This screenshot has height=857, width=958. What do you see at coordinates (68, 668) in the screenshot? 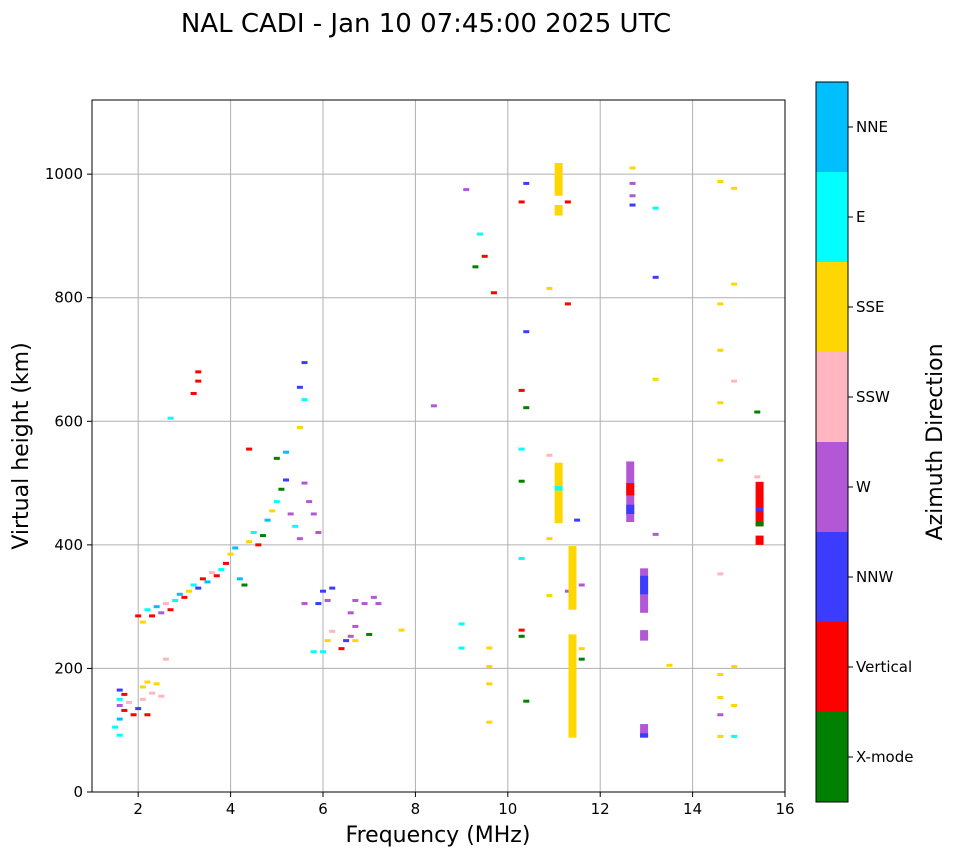
I see `y-tick-label: 200` at bounding box center [68, 668].